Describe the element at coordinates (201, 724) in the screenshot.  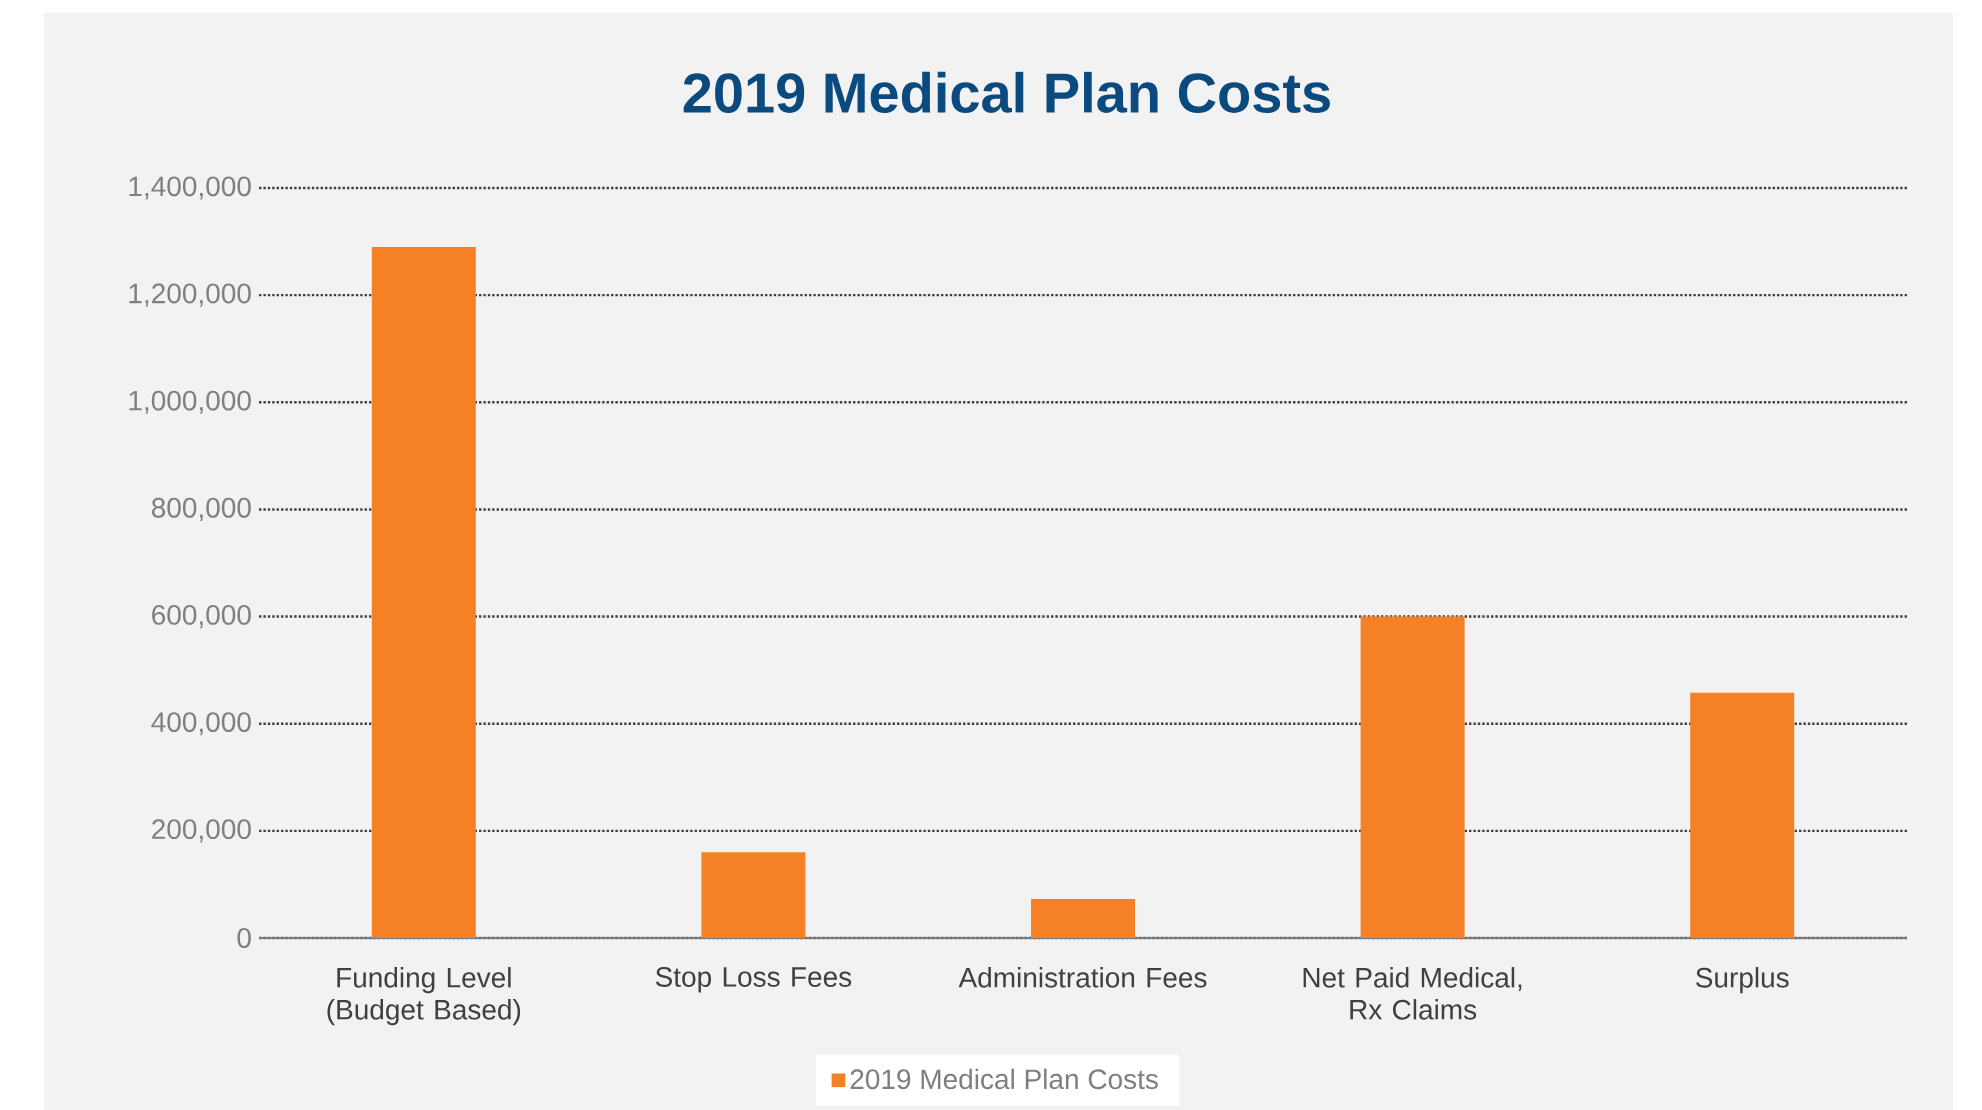
I see `y-tick-label: 400,000` at that location.